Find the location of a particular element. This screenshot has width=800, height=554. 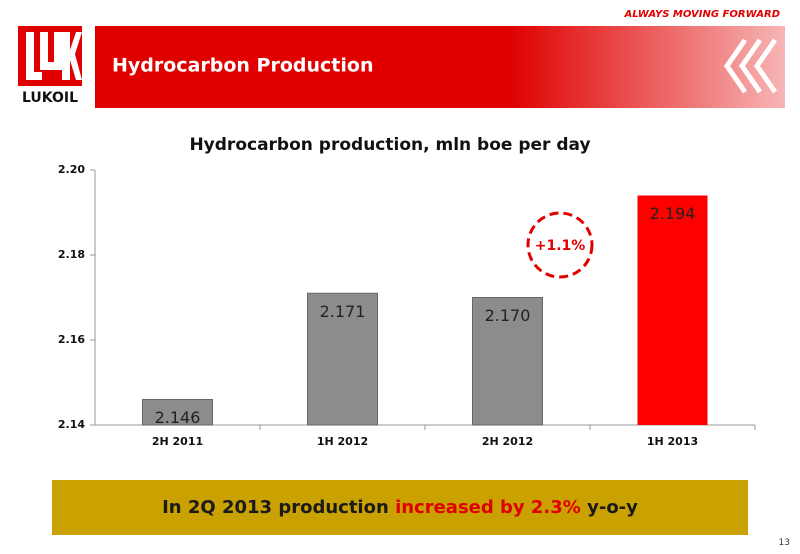

chart-title: Hydrocarbon production, mln boe per day is located at coordinates (389, 145).